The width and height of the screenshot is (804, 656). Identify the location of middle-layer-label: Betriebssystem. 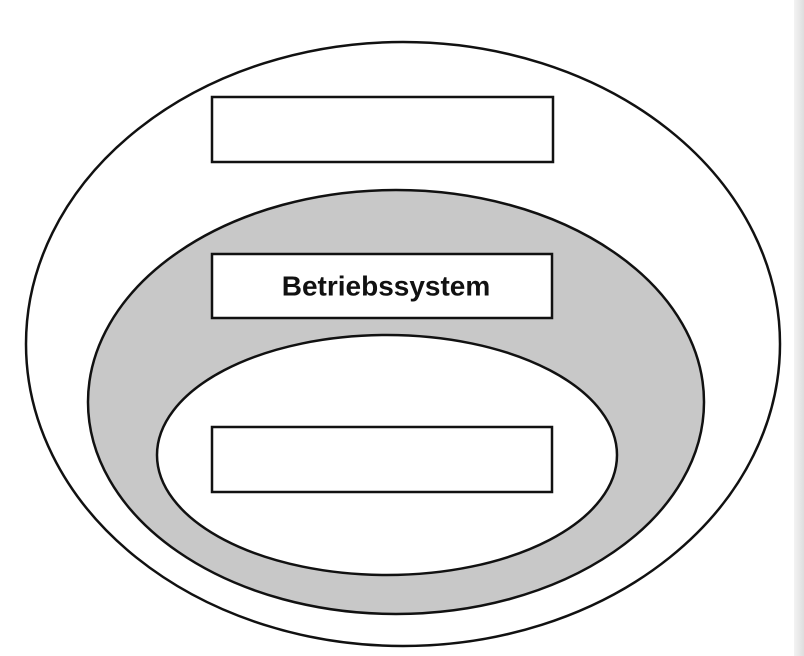
(386, 286).